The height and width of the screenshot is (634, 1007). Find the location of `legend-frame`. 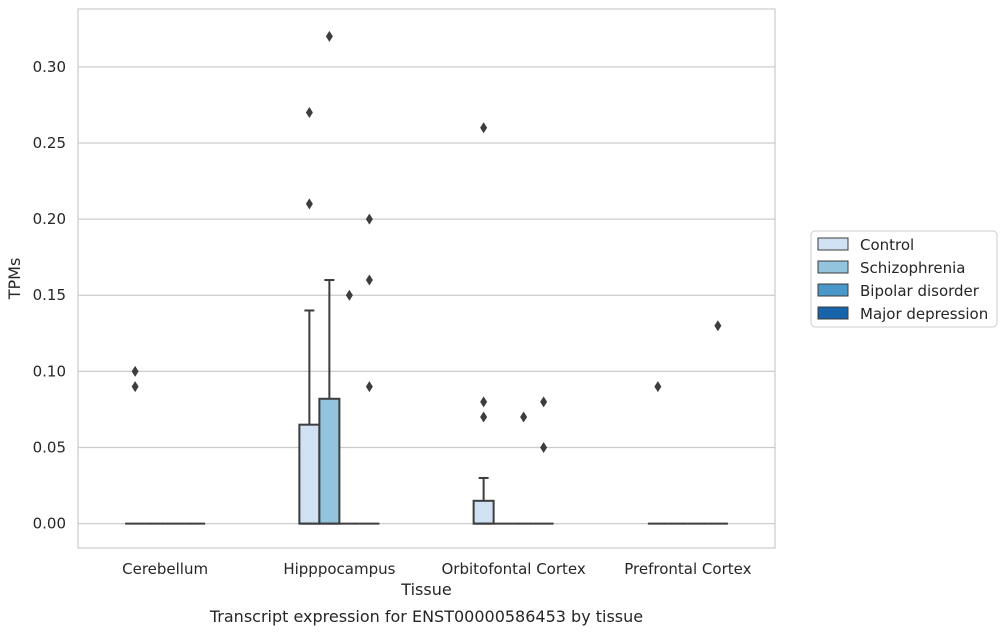

legend-frame is located at coordinates (904, 279).